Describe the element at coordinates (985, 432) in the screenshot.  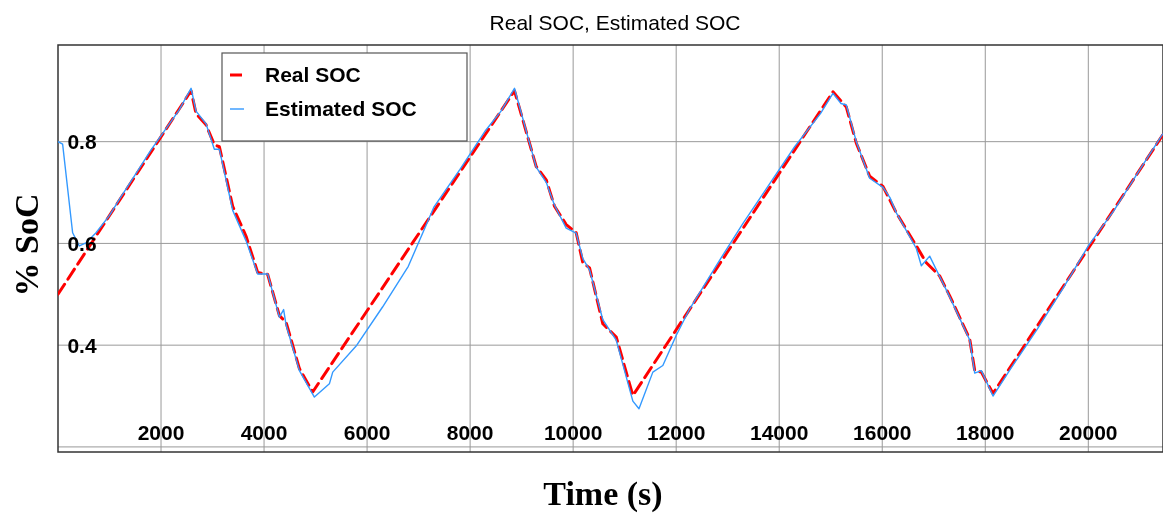
I see `x-tick-label: 18000` at that location.